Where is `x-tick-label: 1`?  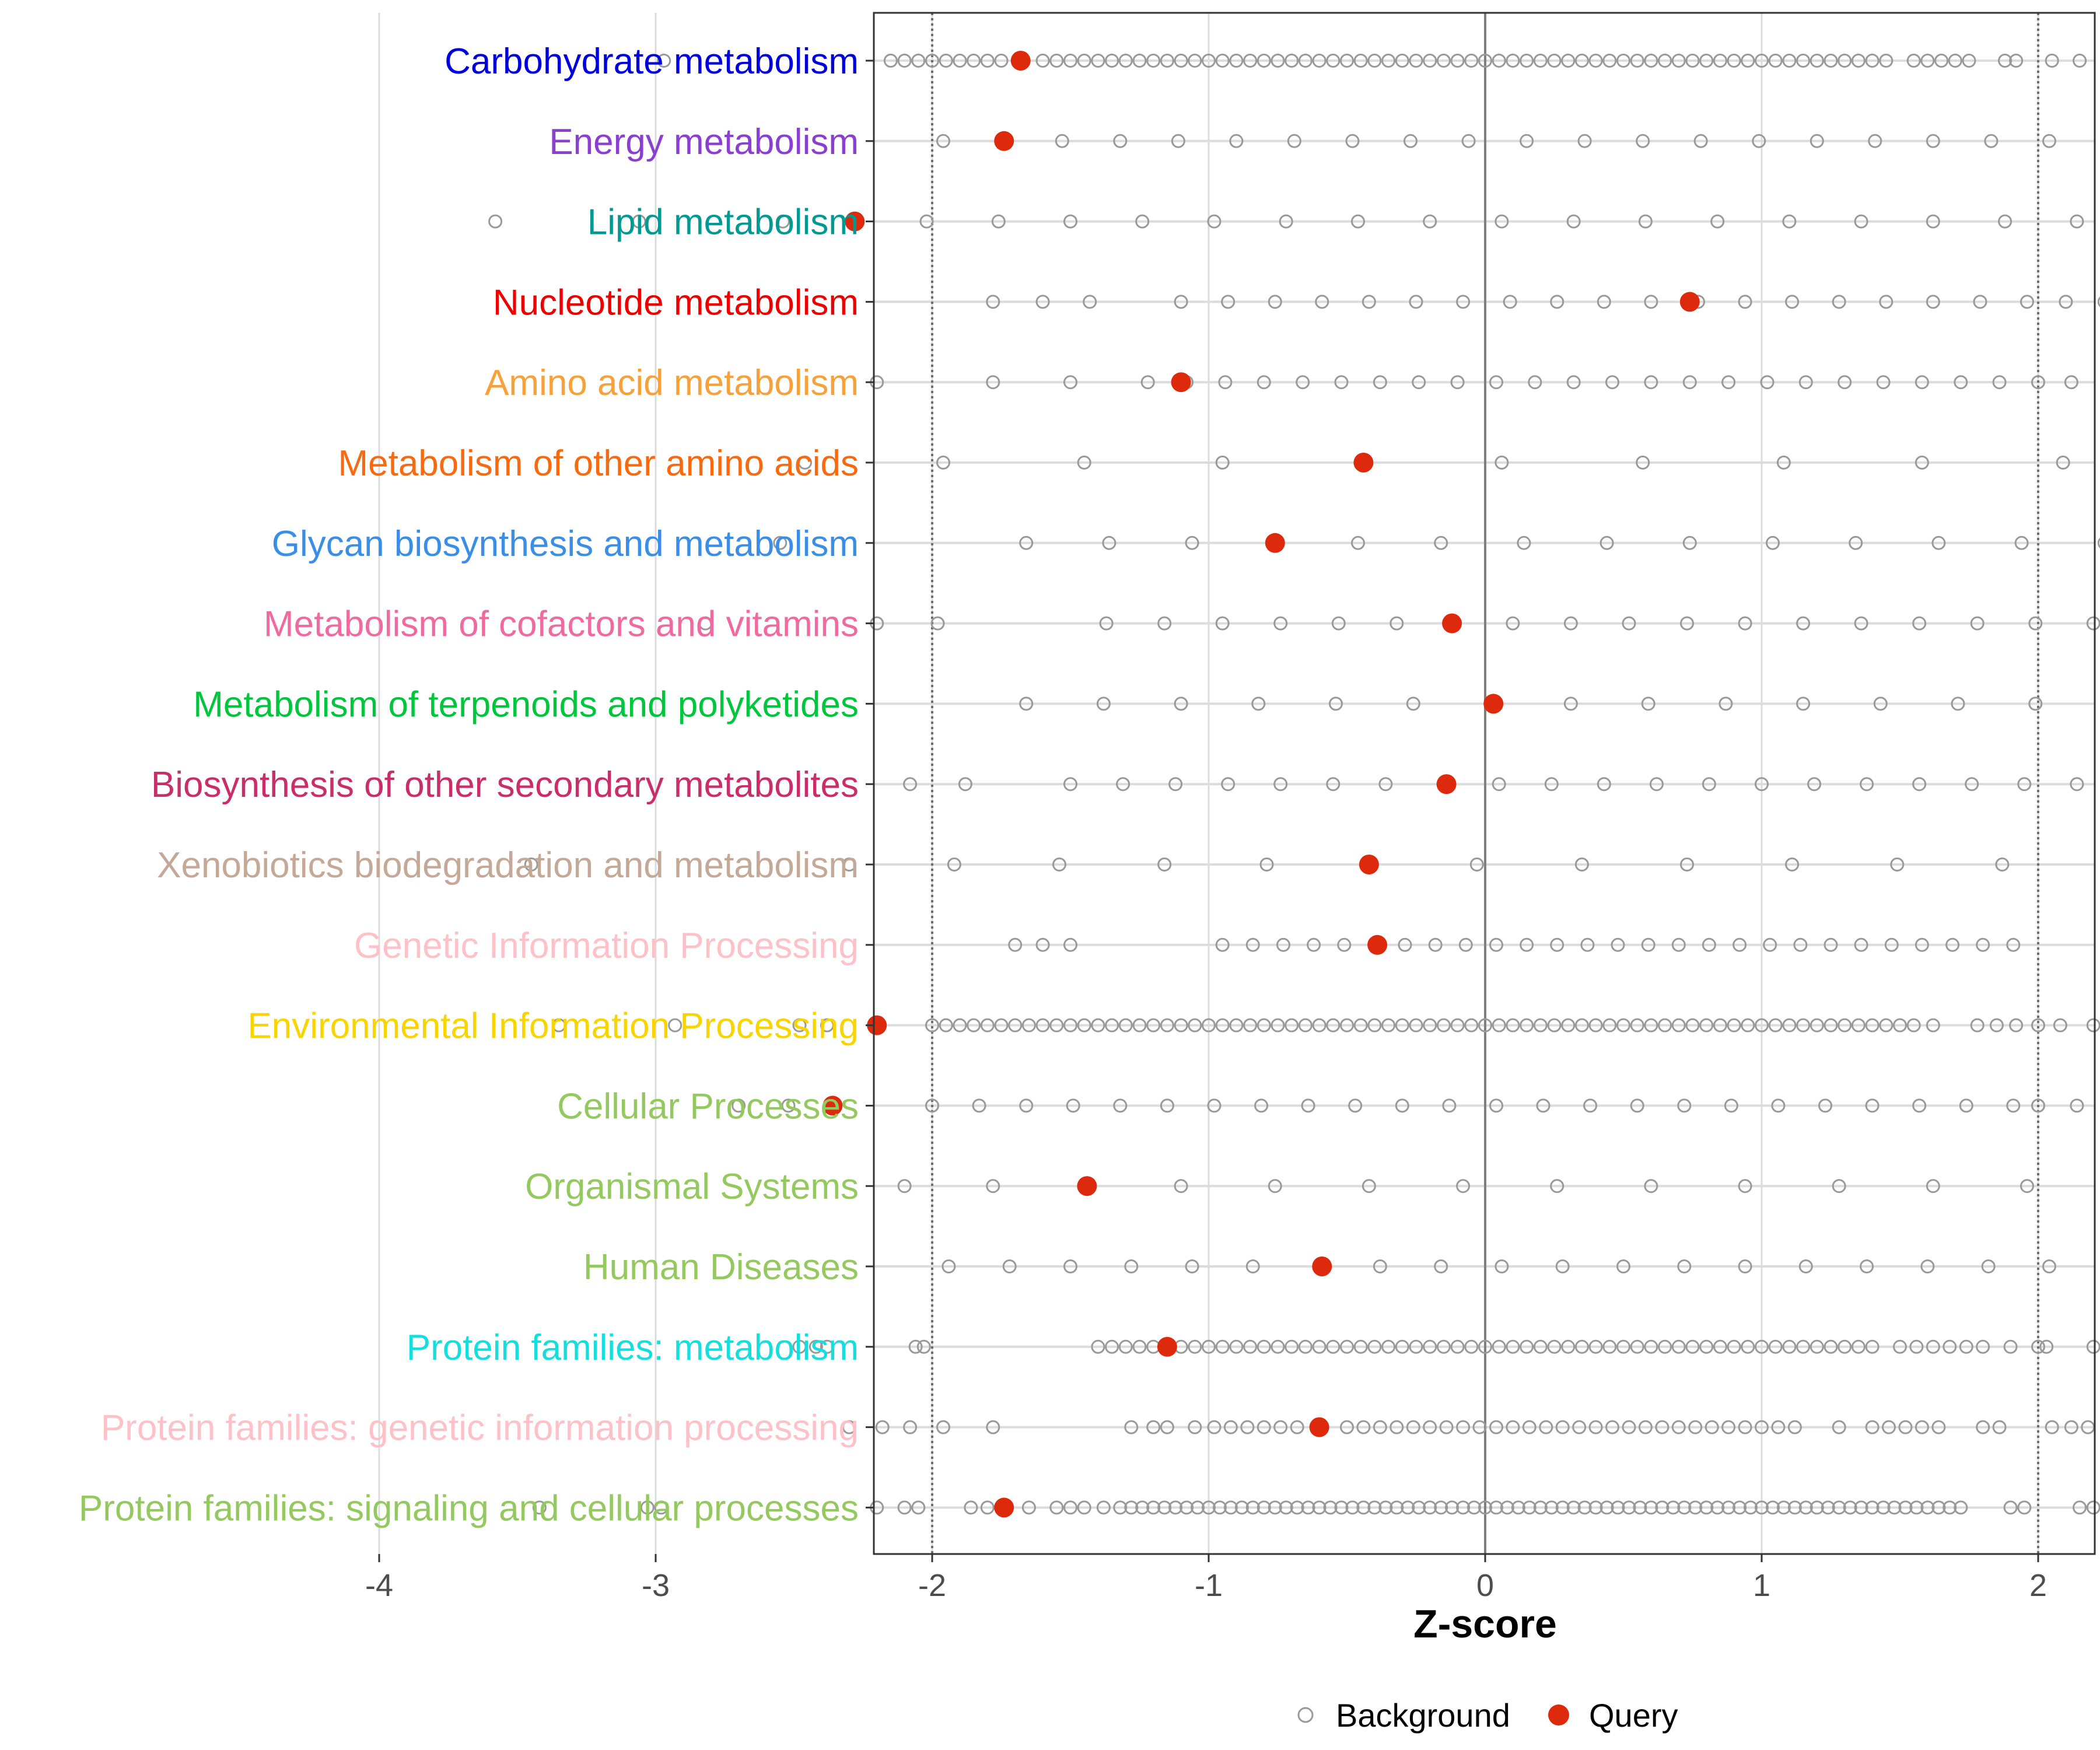
x-tick-label: 1 is located at coordinates (1761, 1585).